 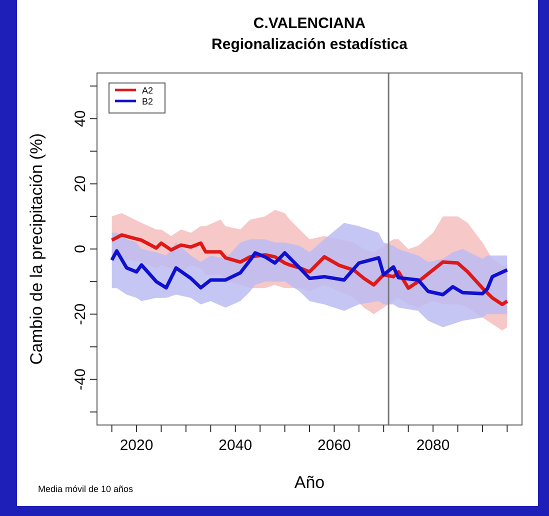 I want to click on y-tick-label: 0, so click(x=80, y=249).